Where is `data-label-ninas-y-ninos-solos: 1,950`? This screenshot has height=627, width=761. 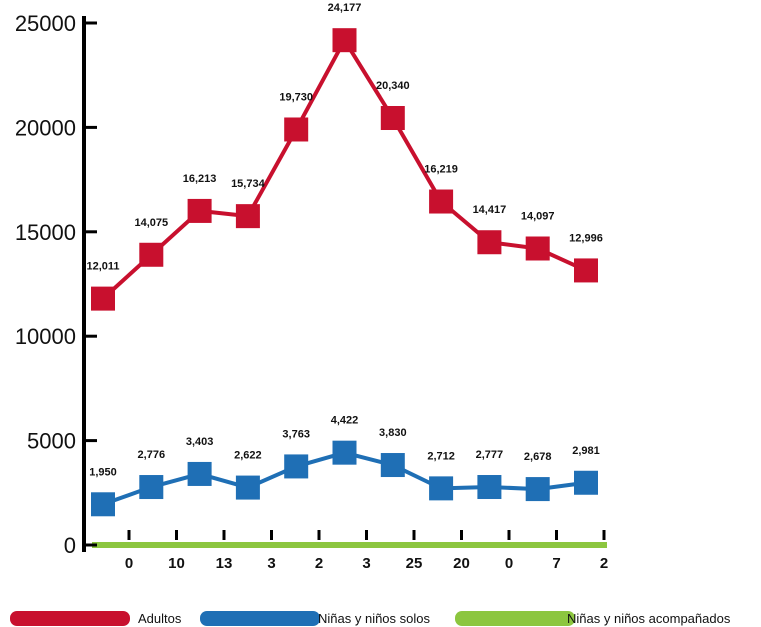 data-label-ninas-y-ninos-solos: 1,950 is located at coordinates (103, 472).